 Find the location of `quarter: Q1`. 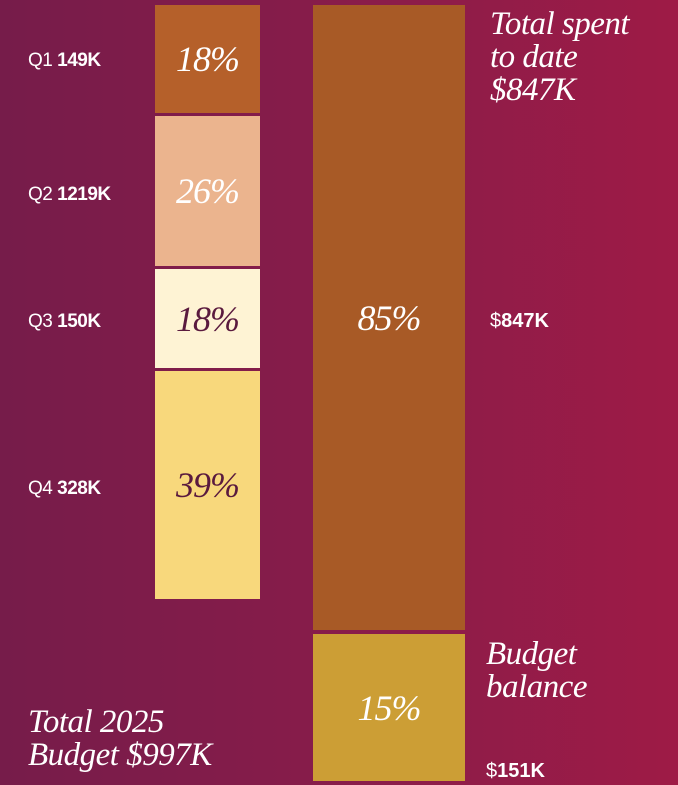

quarter: Q1 is located at coordinates (40, 60).